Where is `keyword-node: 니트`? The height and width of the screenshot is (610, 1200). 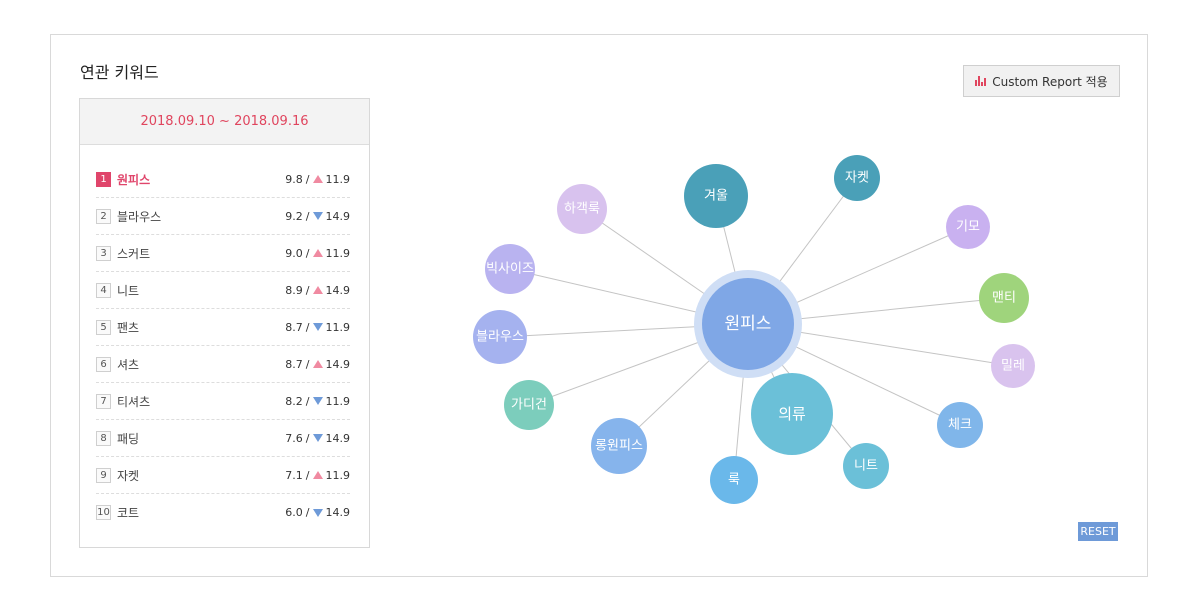
keyword-node: 니트 is located at coordinates (866, 466).